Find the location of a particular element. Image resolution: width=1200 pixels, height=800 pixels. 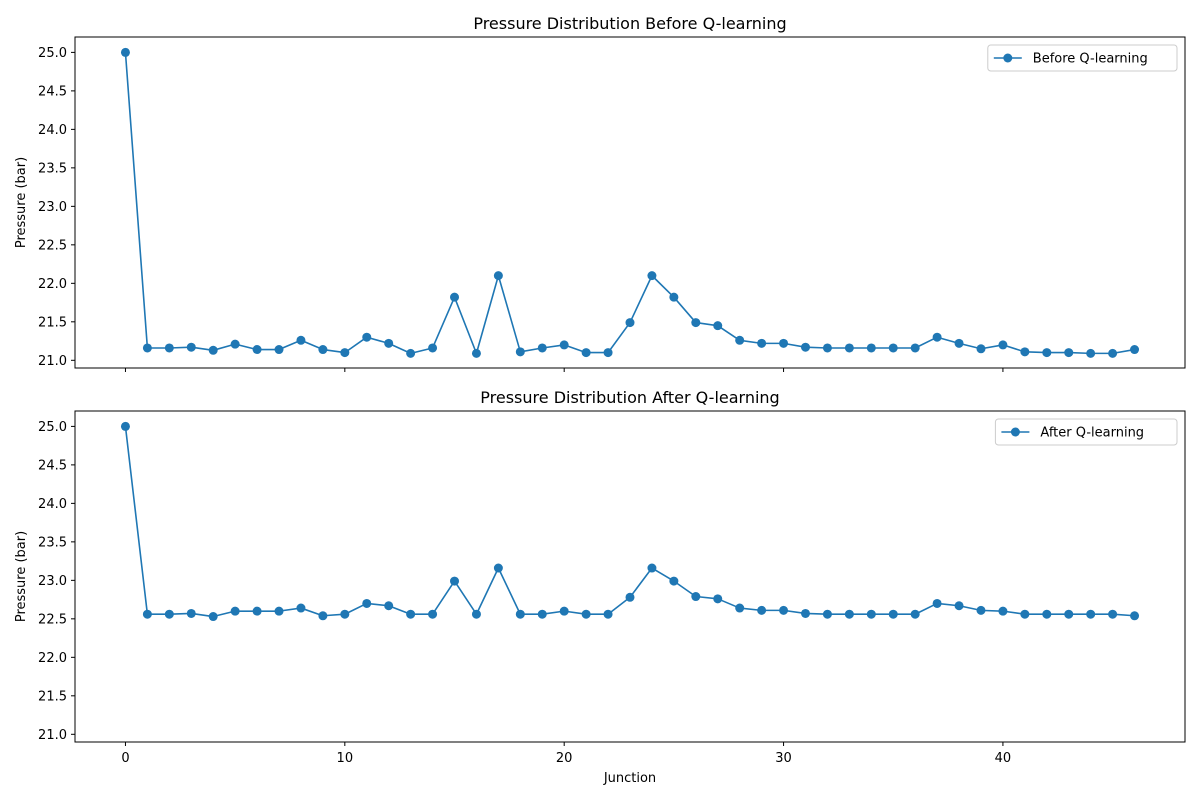

legend-label: After Q-learning is located at coordinates (1092, 433).